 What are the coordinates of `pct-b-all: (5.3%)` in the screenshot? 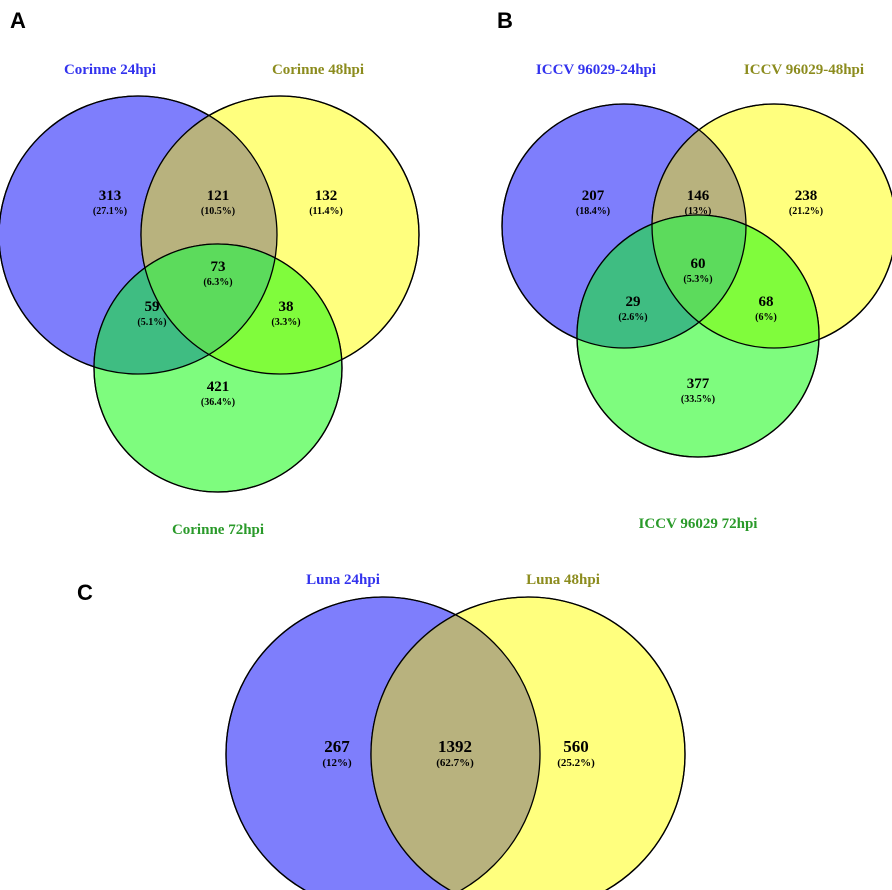 It's located at (697, 279).